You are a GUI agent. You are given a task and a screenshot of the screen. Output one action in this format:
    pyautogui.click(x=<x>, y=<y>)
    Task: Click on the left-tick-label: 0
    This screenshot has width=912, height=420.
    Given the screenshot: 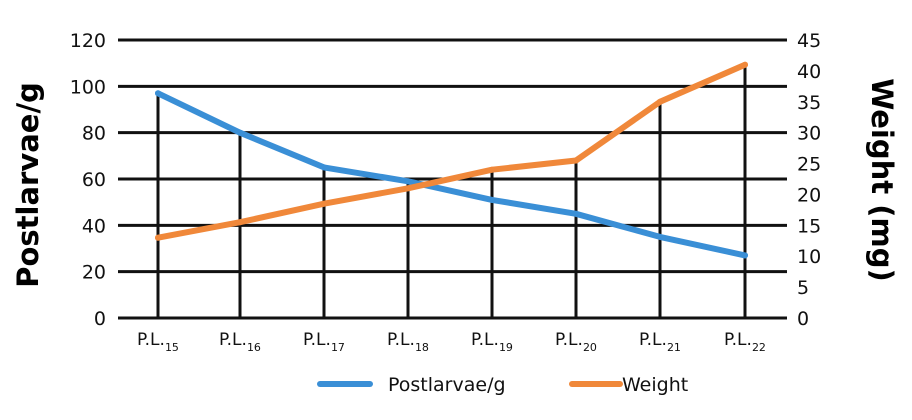 What is the action you would take?
    pyautogui.click(x=100, y=319)
    